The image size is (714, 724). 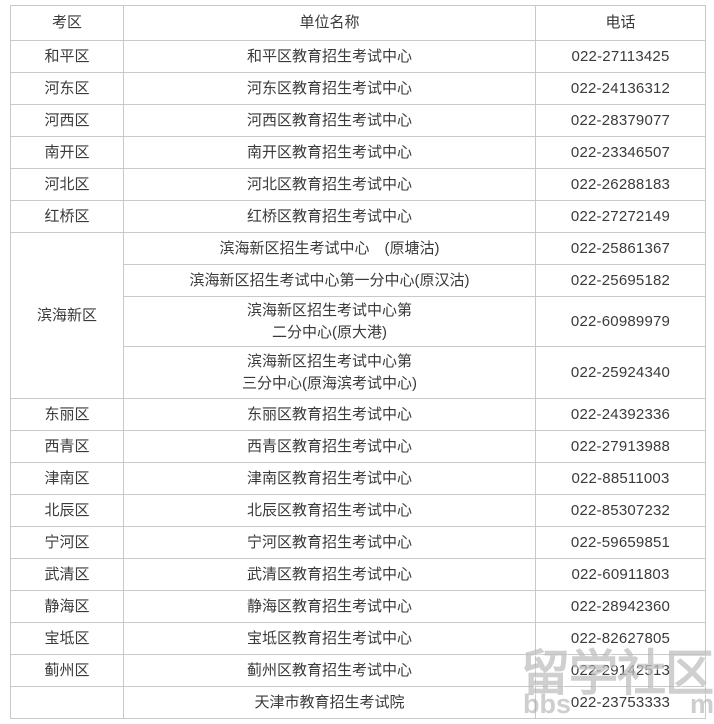 What do you see at coordinates (67, 510) in the screenshot?
I see `district-cell: 北辰区` at bounding box center [67, 510].